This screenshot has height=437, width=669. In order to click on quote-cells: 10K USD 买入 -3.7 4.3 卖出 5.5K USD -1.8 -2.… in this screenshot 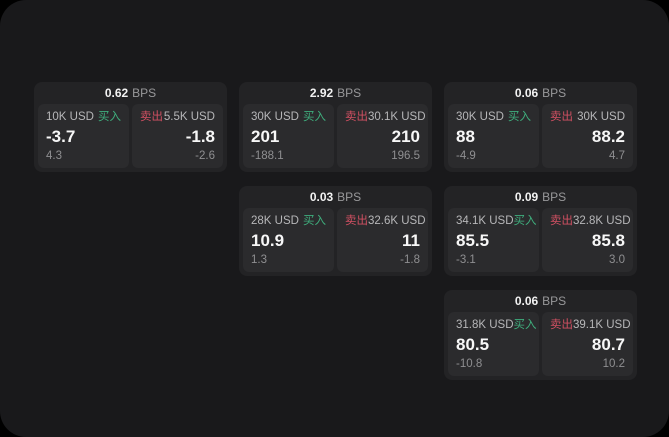, I will do `click(130, 138)`.